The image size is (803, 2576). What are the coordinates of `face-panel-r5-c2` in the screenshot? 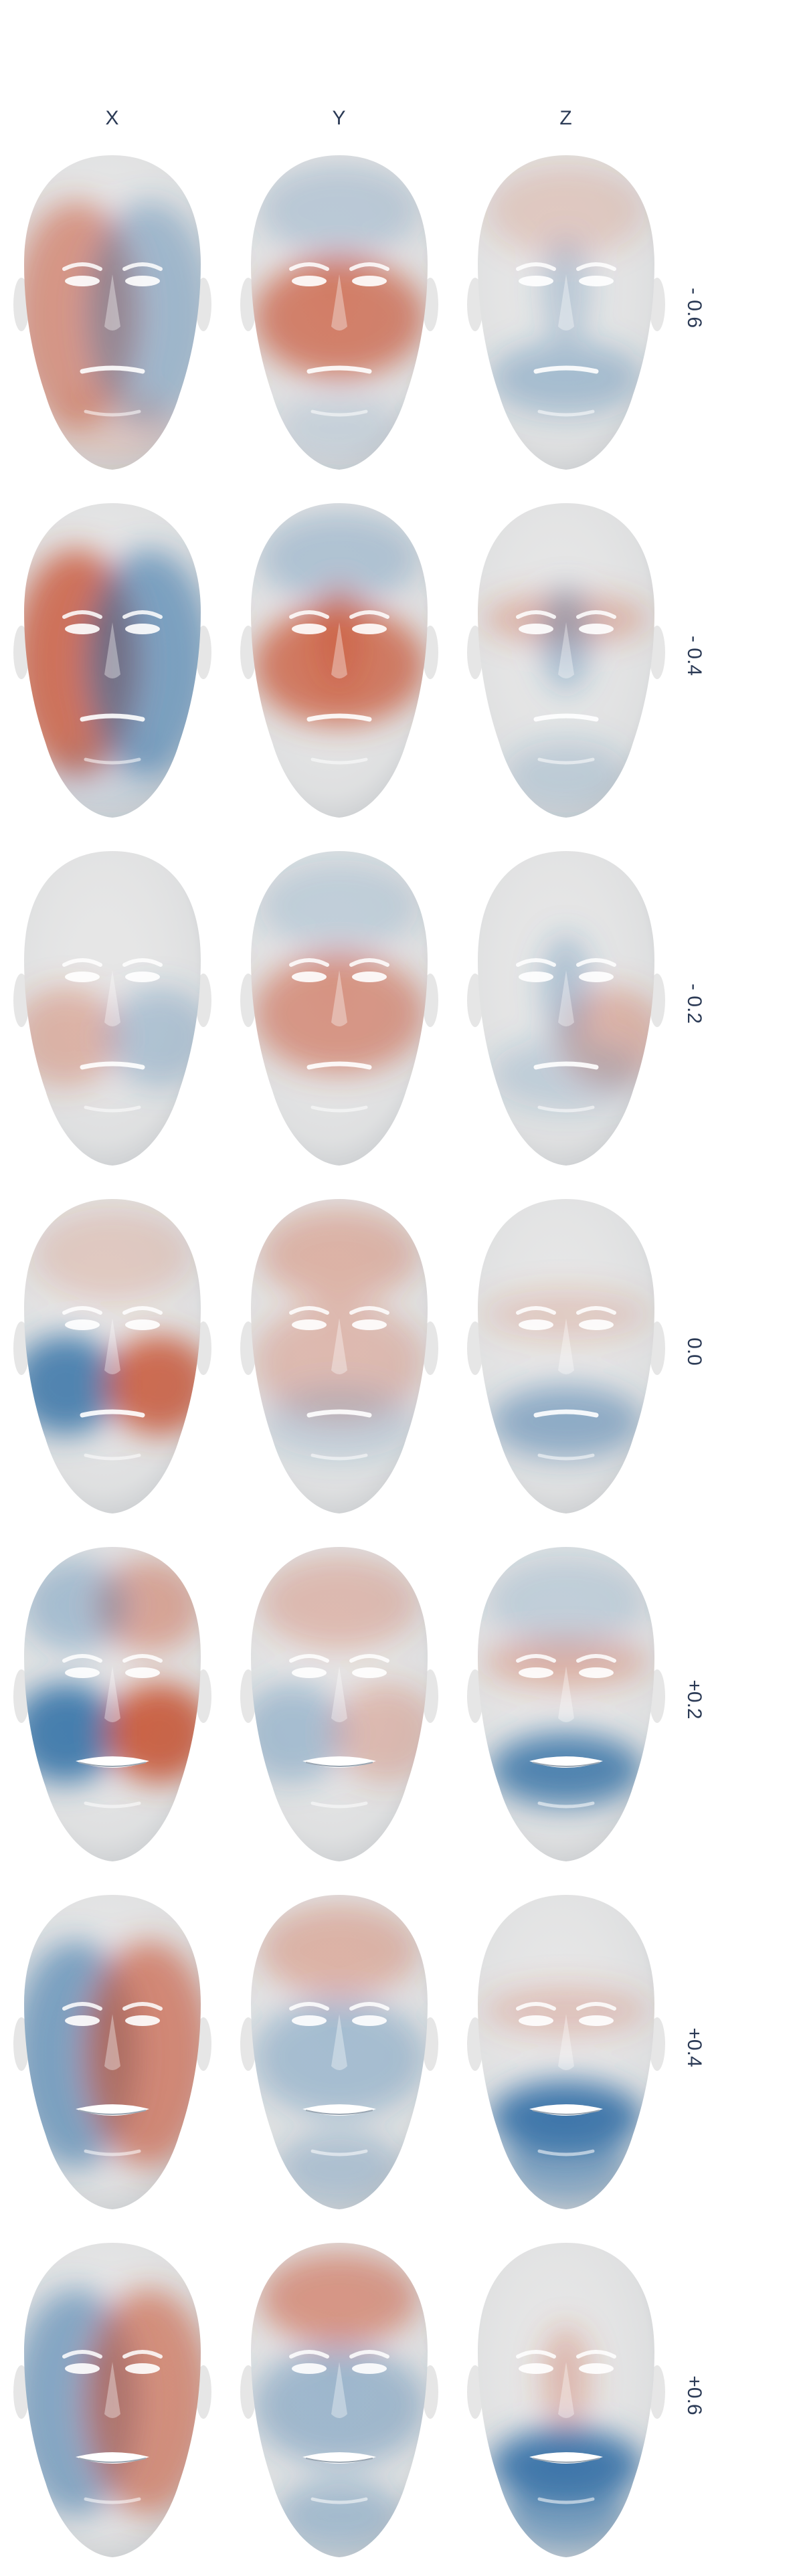 It's located at (339, 1706).